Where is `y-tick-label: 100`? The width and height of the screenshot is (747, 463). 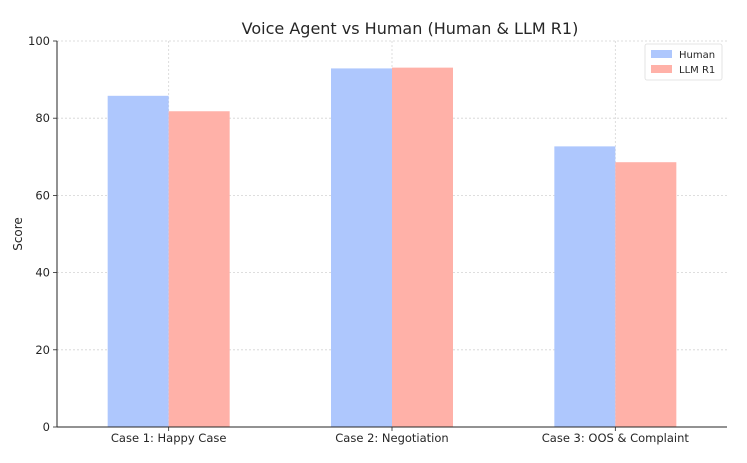 y-tick-label: 100 is located at coordinates (39, 41).